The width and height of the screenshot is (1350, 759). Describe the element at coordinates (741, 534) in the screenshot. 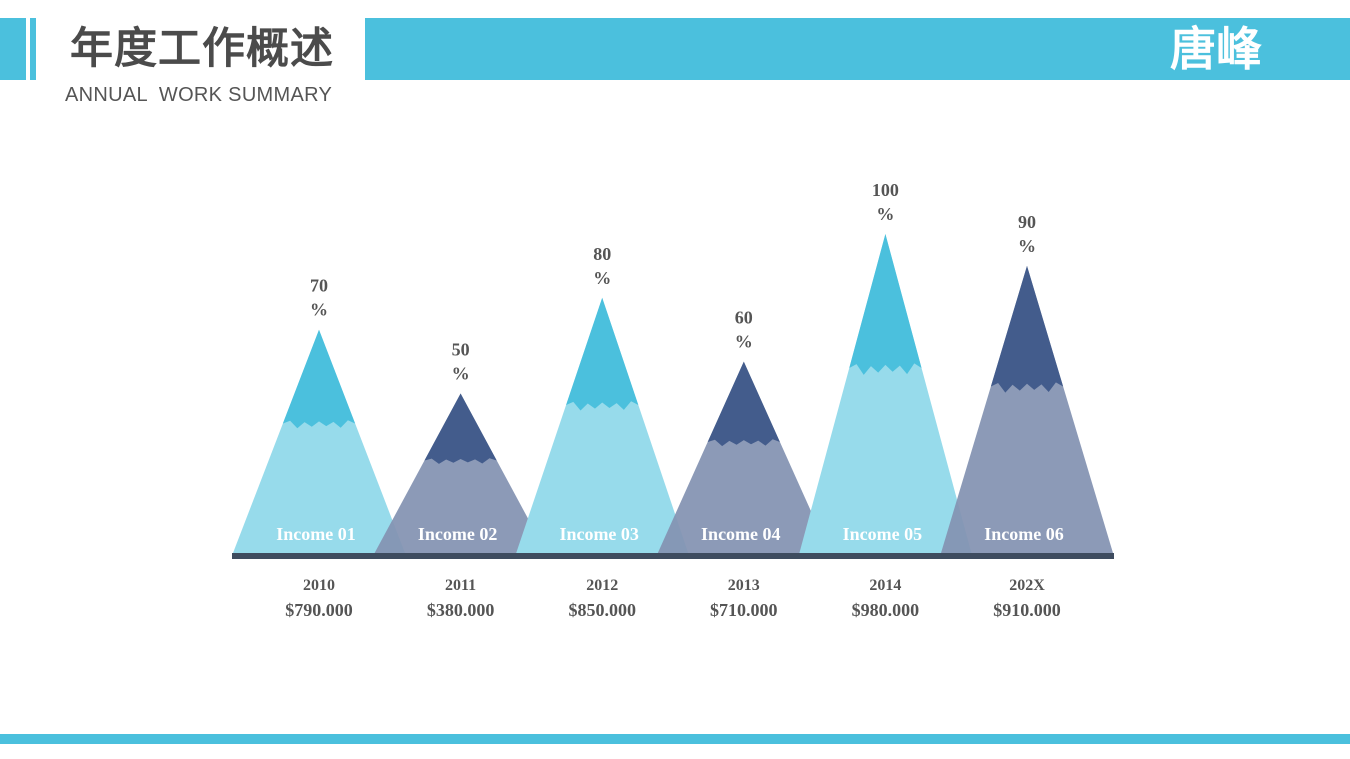

I see `category-label: Income 04` at that location.